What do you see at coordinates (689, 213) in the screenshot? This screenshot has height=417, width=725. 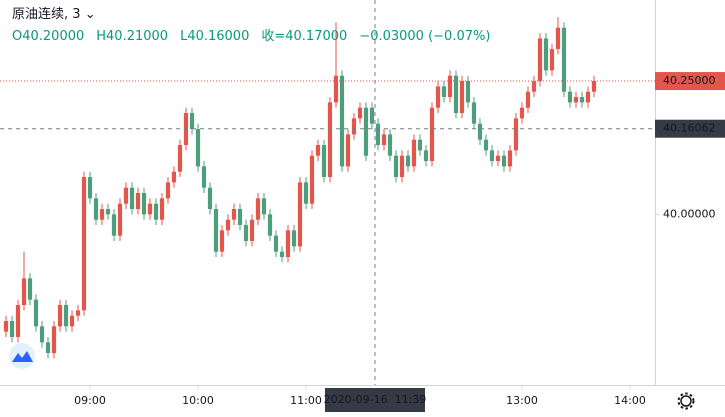 I see `y-tick-label: 40.00000` at bounding box center [689, 213].